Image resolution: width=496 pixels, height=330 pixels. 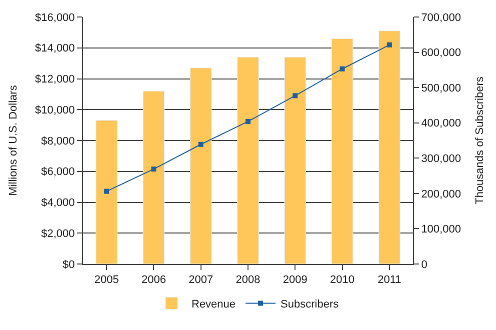 I want to click on x-tick-label: 2008, so click(x=248, y=280).